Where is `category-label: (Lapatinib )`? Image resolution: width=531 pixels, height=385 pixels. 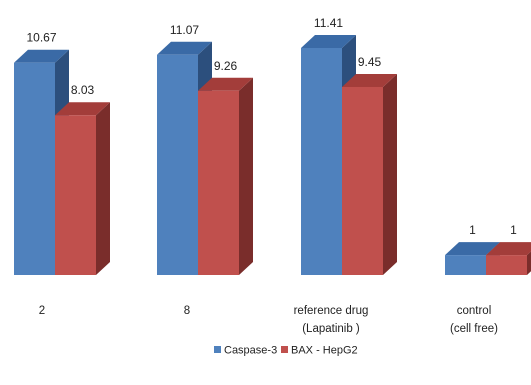
category-label: (Lapatinib ) is located at coordinates (331, 329).